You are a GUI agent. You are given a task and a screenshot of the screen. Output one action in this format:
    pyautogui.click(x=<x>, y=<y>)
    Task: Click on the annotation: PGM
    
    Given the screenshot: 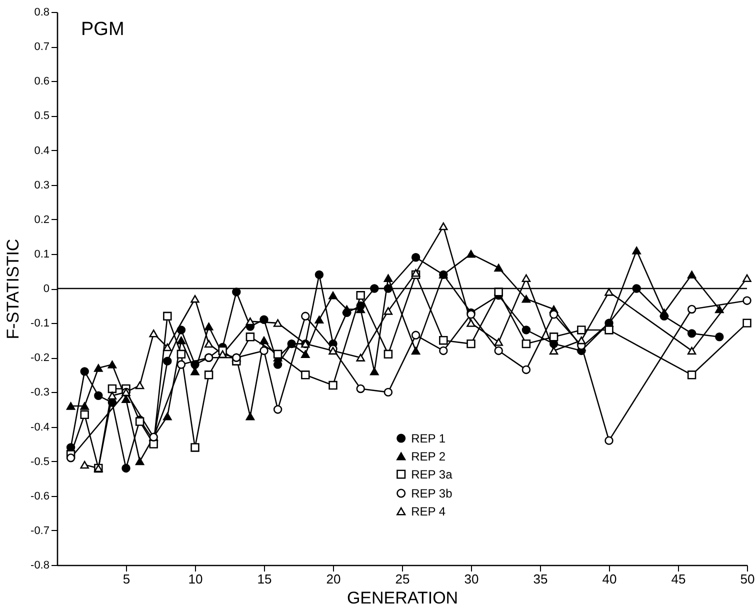 What is the action you would take?
    pyautogui.click(x=102, y=29)
    